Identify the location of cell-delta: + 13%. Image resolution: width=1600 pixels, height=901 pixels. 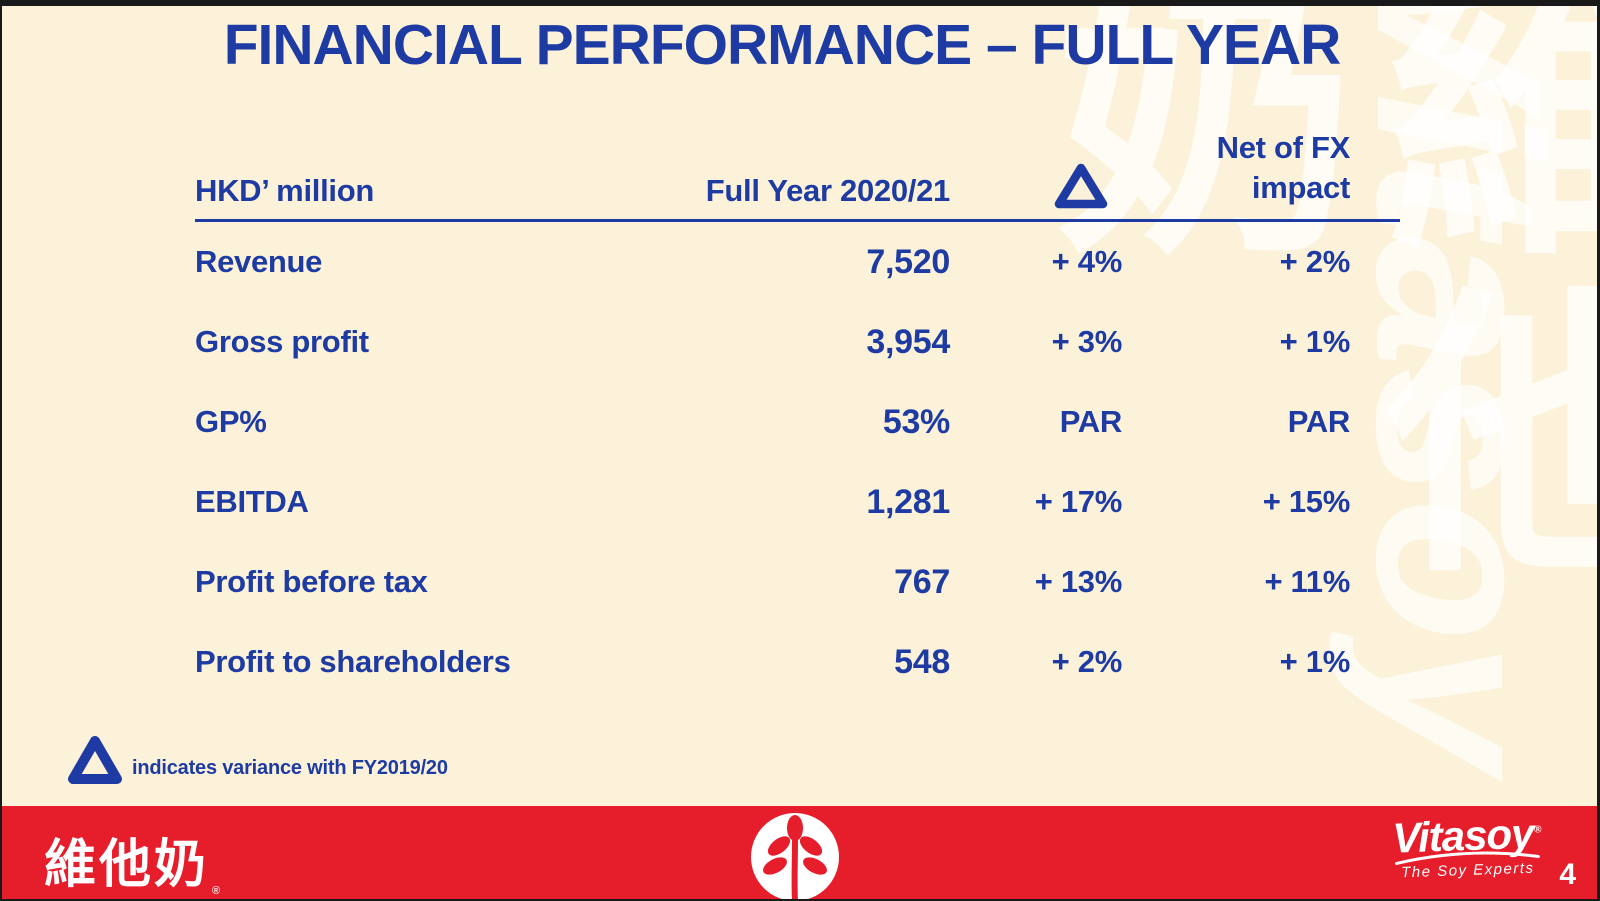
(1078, 581).